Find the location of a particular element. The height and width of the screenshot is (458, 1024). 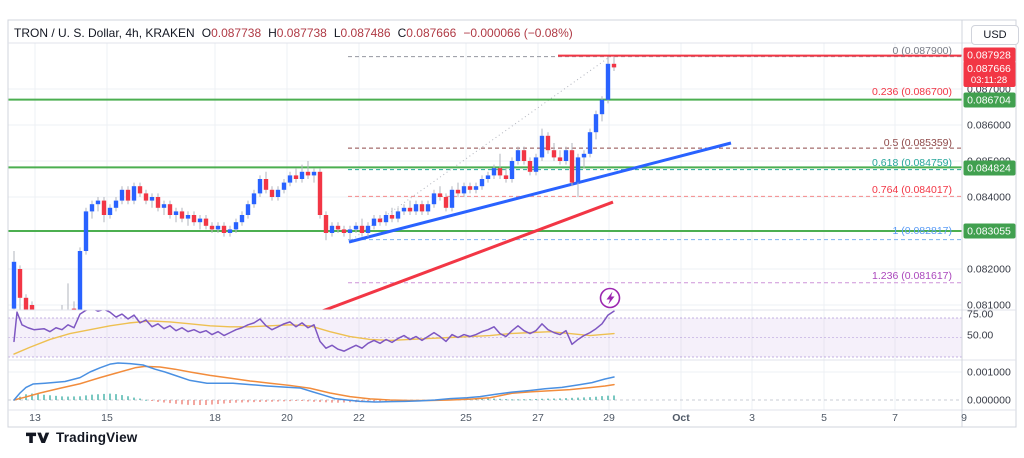

tradingview-brand: TradingView is located at coordinates (97, 437).